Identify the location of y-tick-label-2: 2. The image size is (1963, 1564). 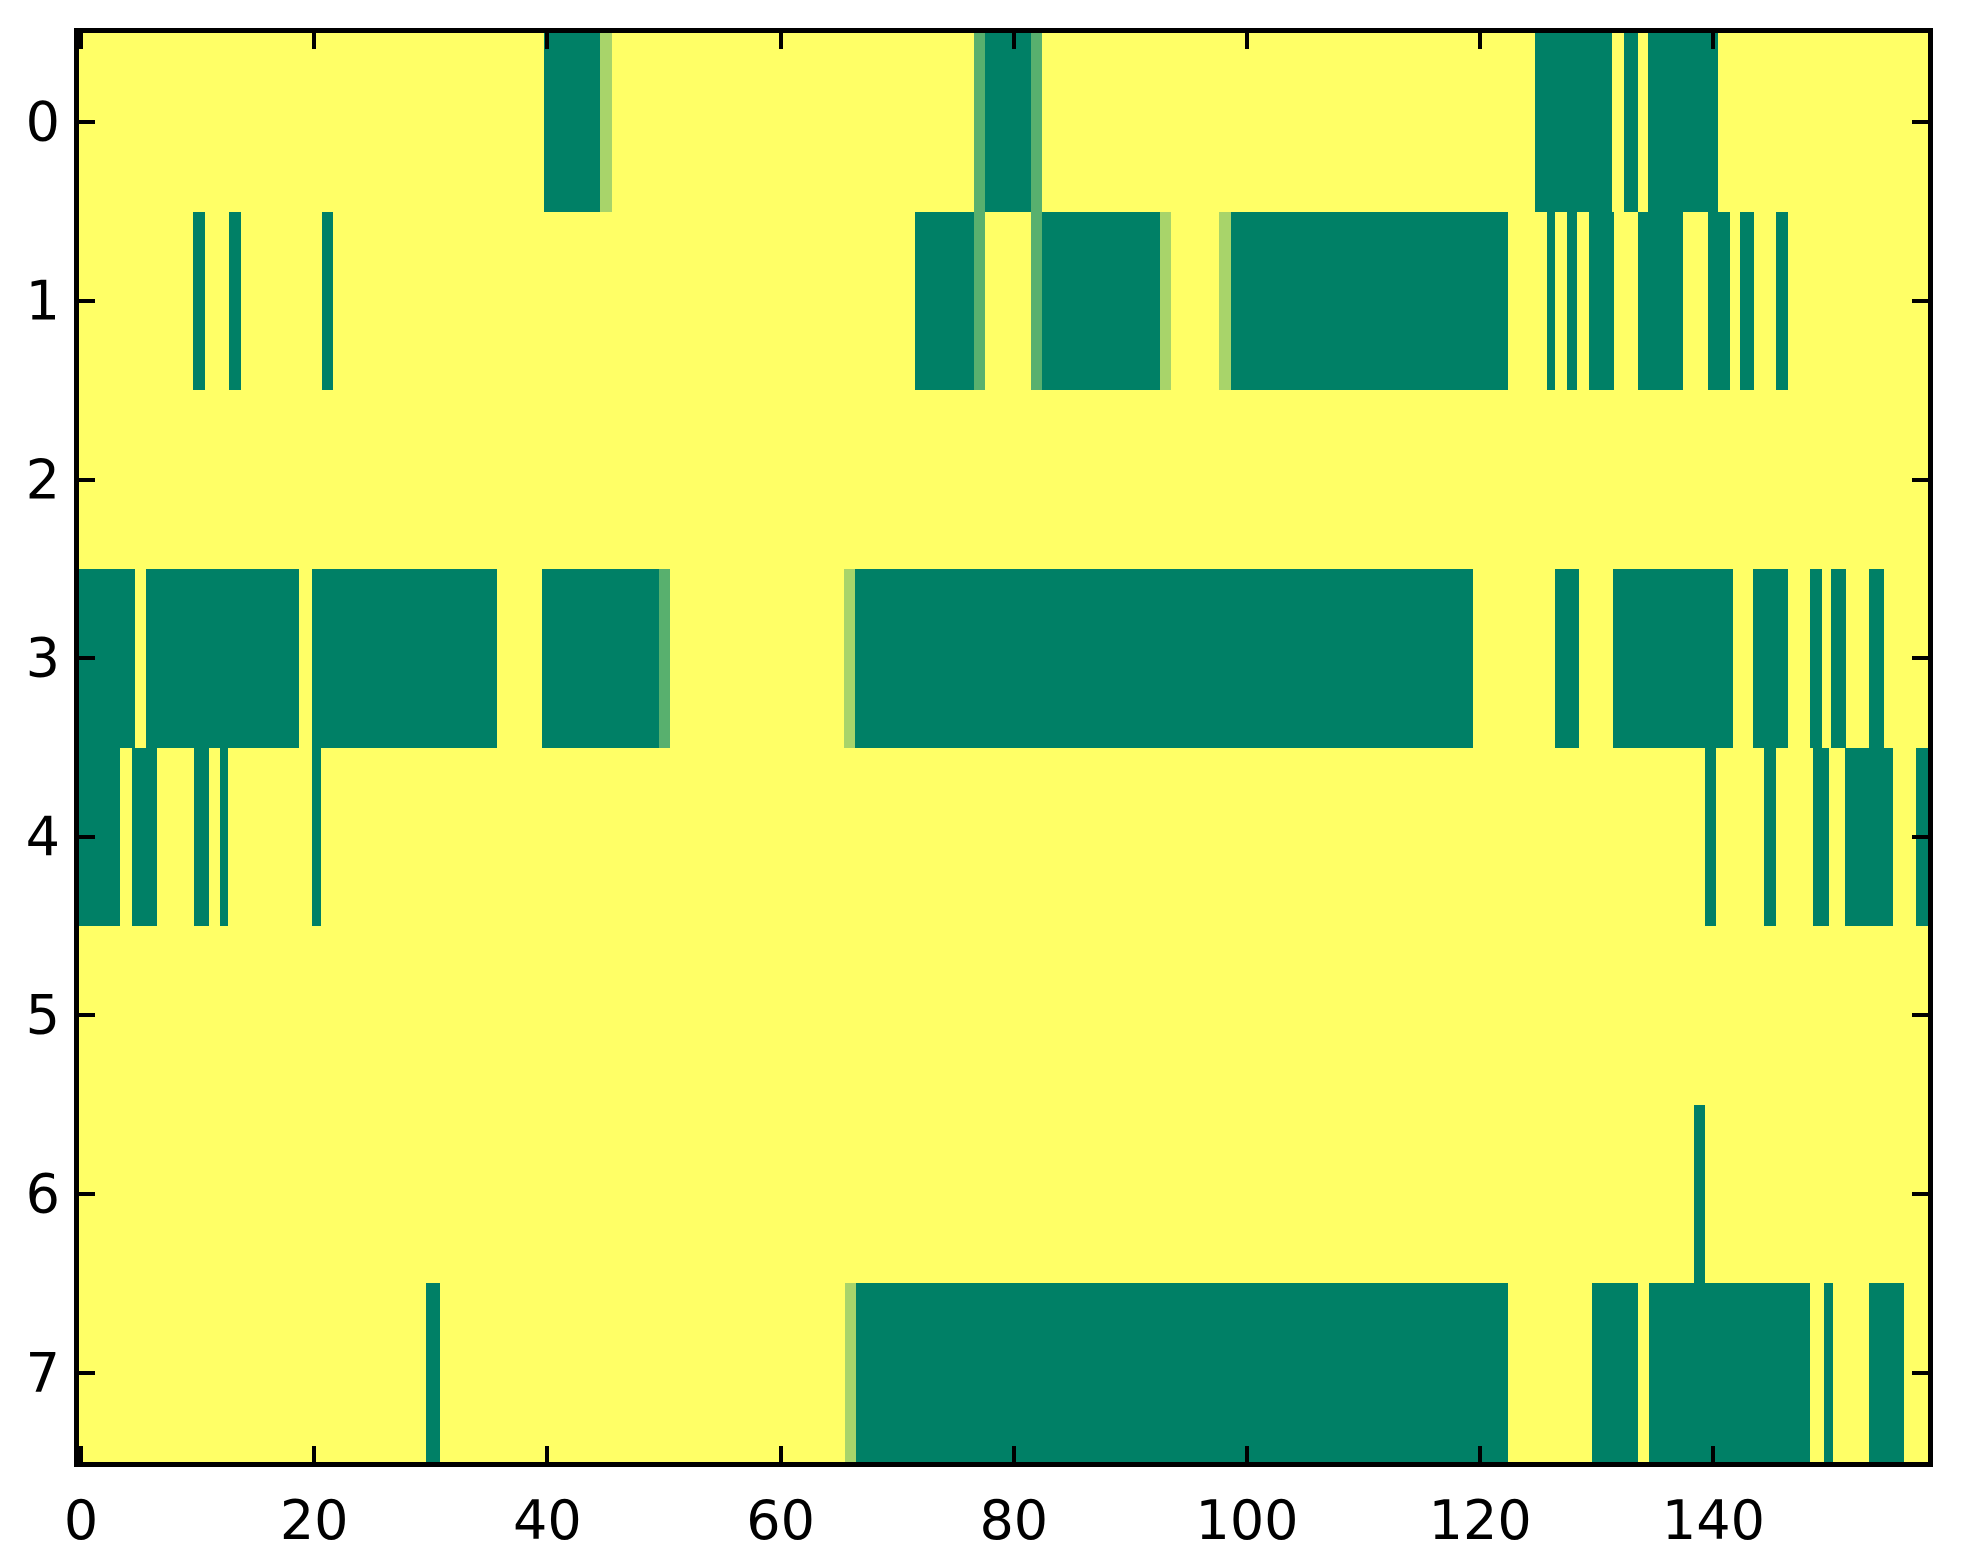
(42, 480).